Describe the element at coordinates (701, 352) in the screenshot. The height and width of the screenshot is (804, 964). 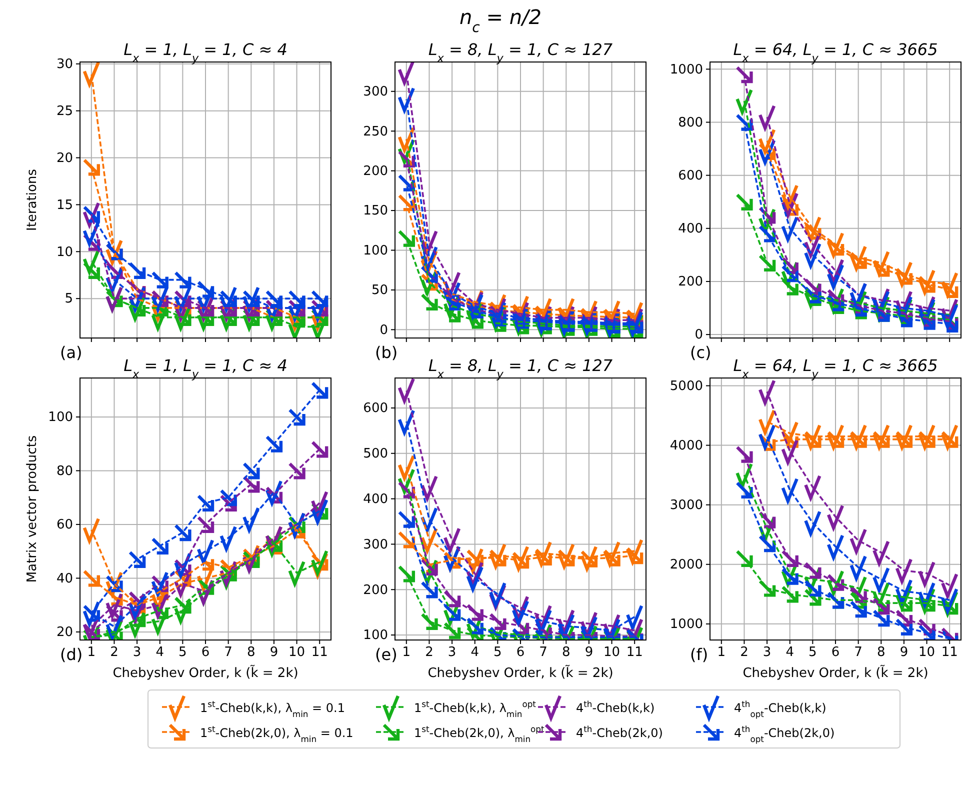
I see `text: (c)` at that location.